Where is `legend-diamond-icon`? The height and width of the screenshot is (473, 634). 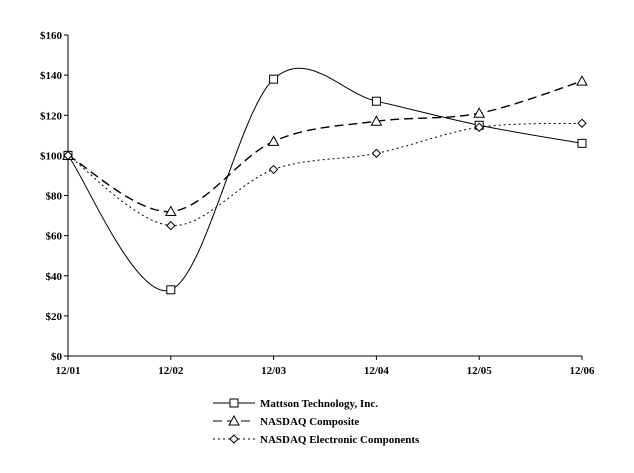
legend-diamond-icon is located at coordinates (234, 439).